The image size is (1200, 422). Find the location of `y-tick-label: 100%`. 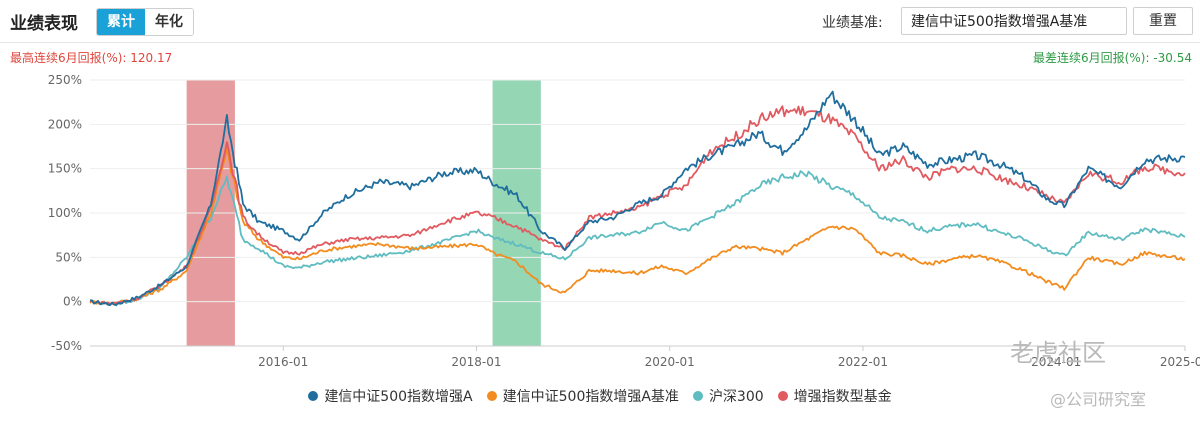

y-tick-label: 100% is located at coordinates (65, 213).